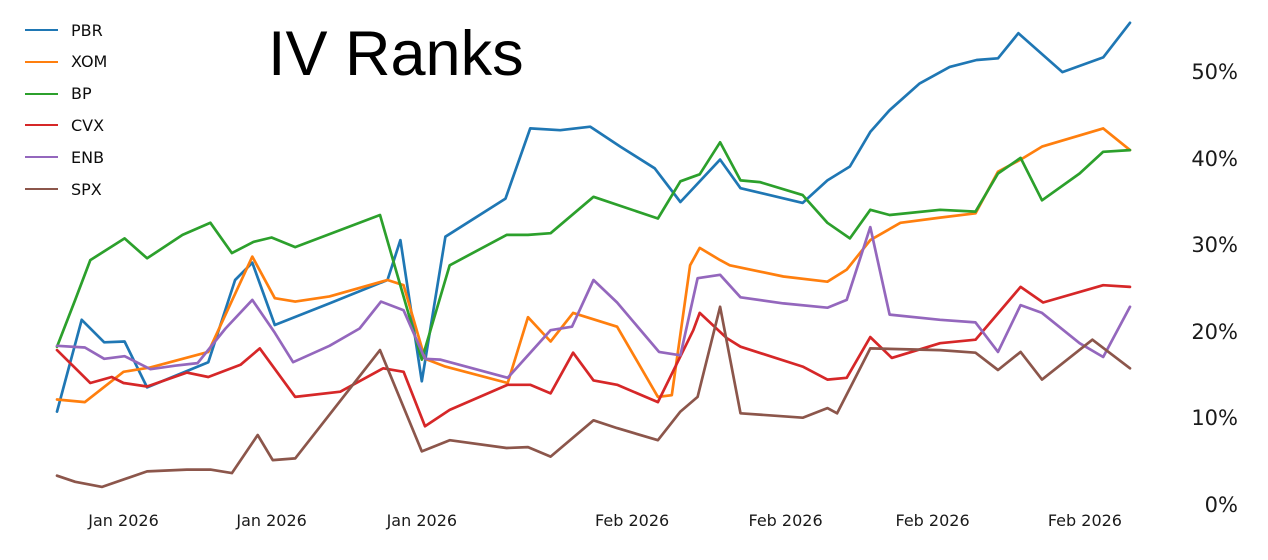 Image resolution: width=1268 pixels, height=560 pixels. What do you see at coordinates (1214, 245) in the screenshot?
I see `y-tick-label: 30%` at bounding box center [1214, 245].